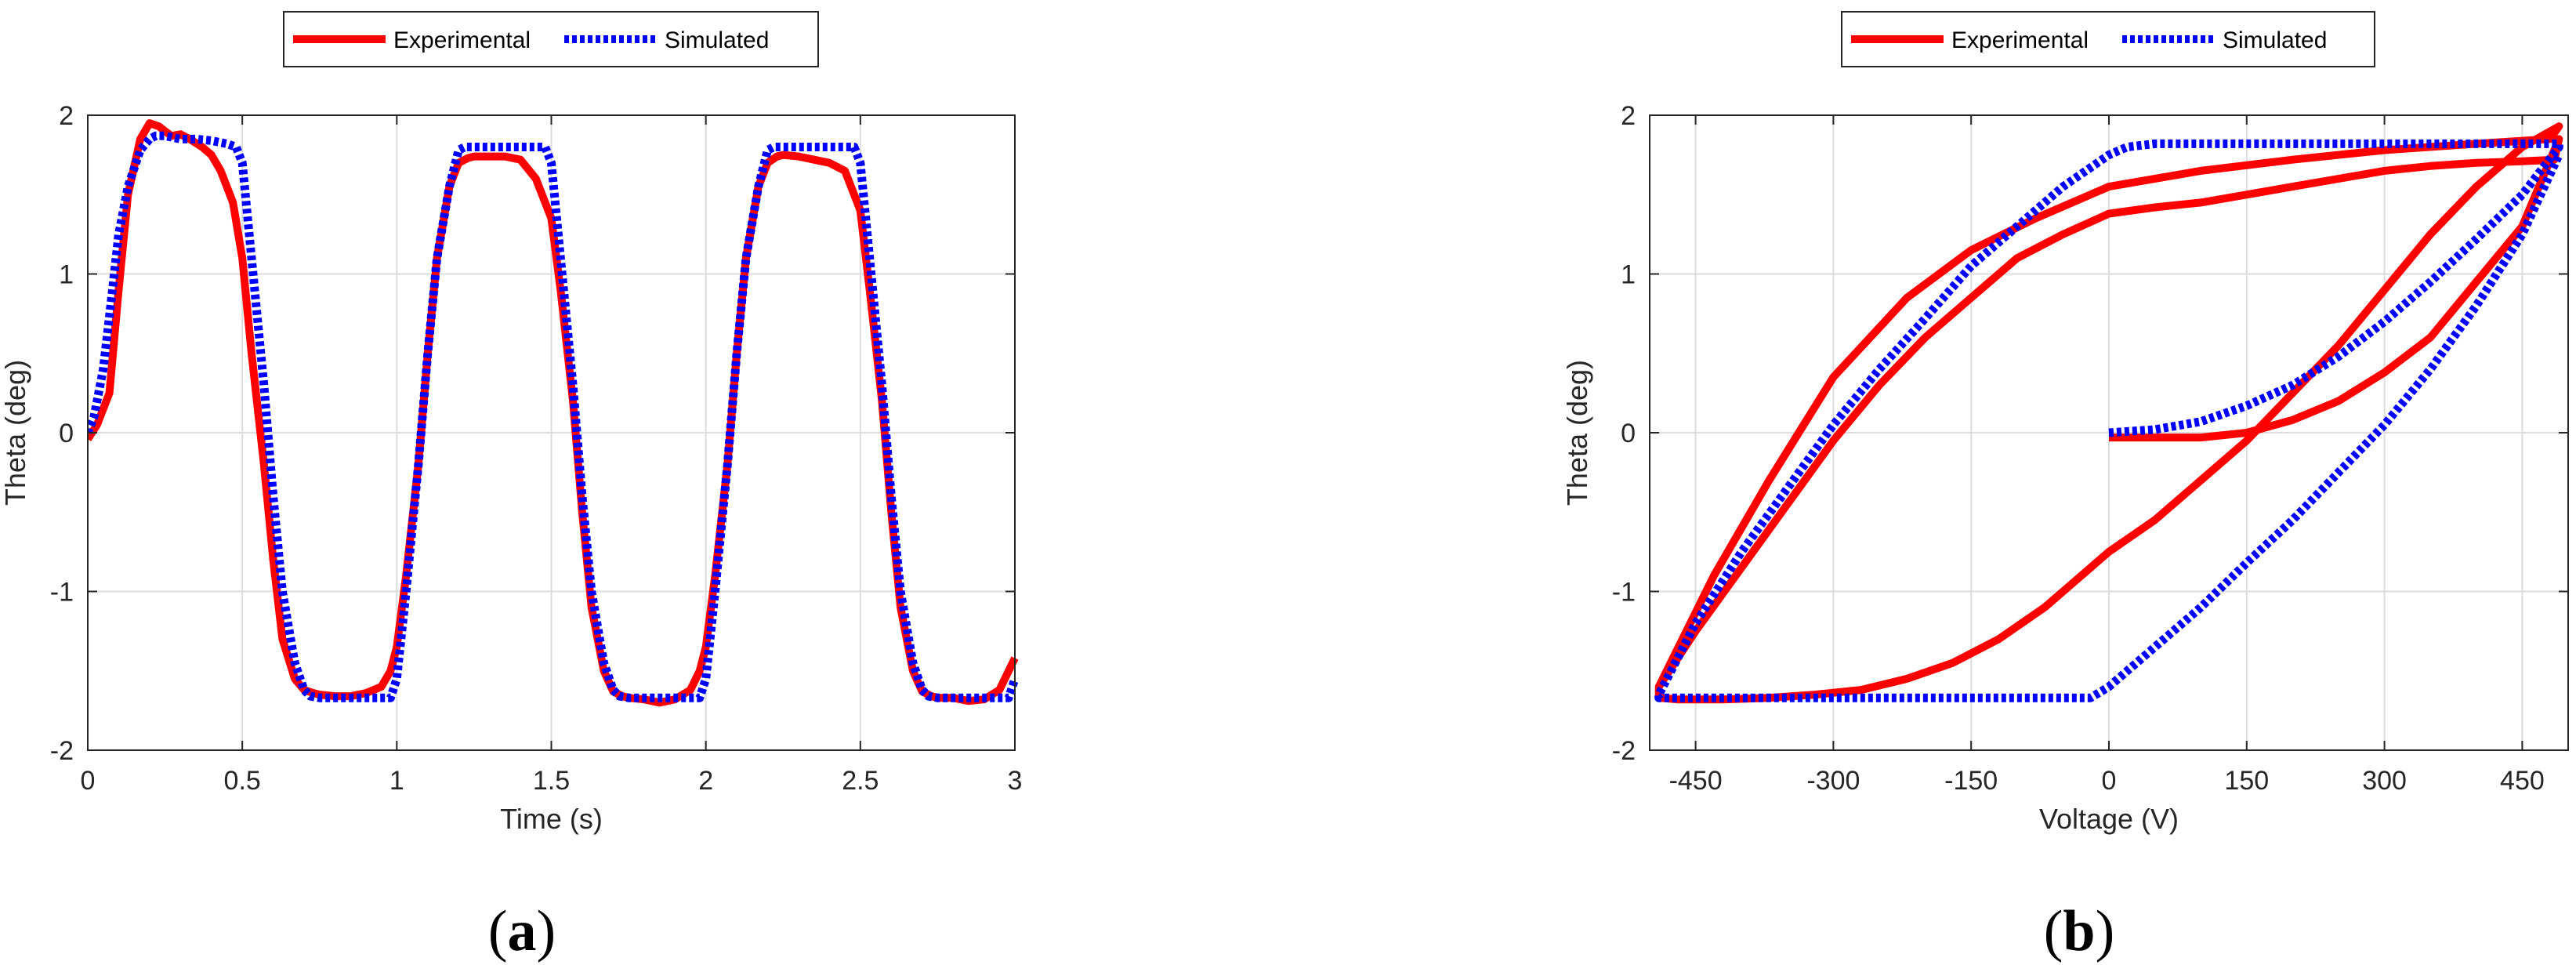 The height and width of the screenshot is (965, 2576). What do you see at coordinates (1015, 781) in the screenshot?
I see `x-tick-label: 3` at bounding box center [1015, 781].